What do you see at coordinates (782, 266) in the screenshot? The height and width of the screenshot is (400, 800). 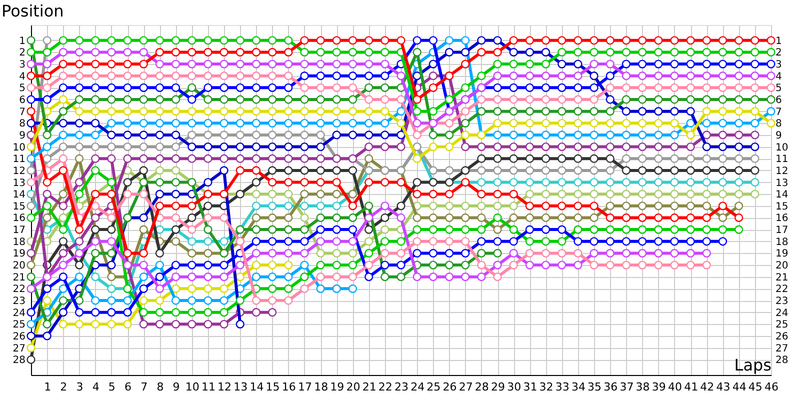 I see `y2-tick-label: 20` at bounding box center [782, 266].